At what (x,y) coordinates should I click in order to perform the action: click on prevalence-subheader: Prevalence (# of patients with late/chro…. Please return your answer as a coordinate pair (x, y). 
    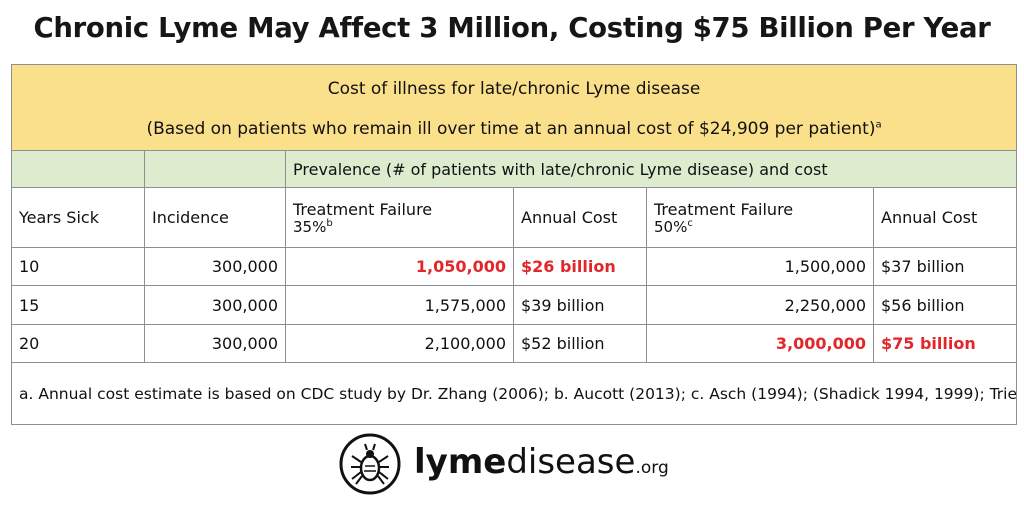
    Looking at the image, I should click on (651, 169).